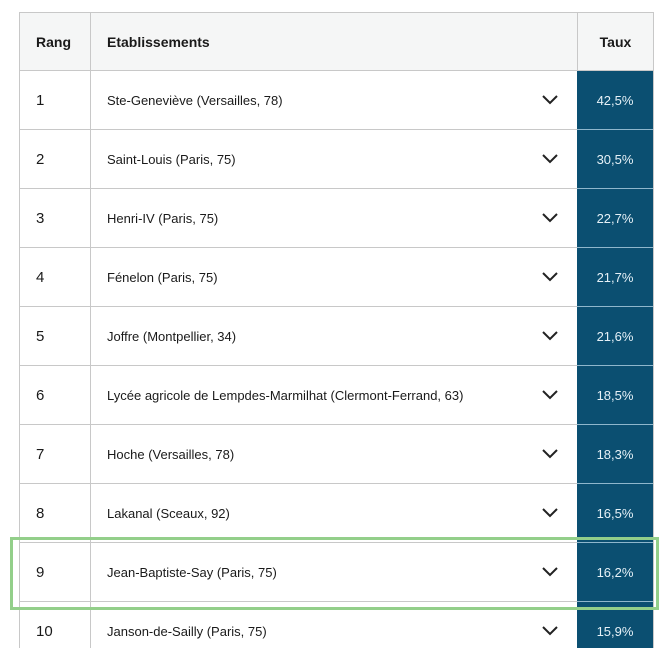 This screenshot has width=665, height=663. Describe the element at coordinates (158, 41) in the screenshot. I see `header-establishments: Etablissements` at that location.